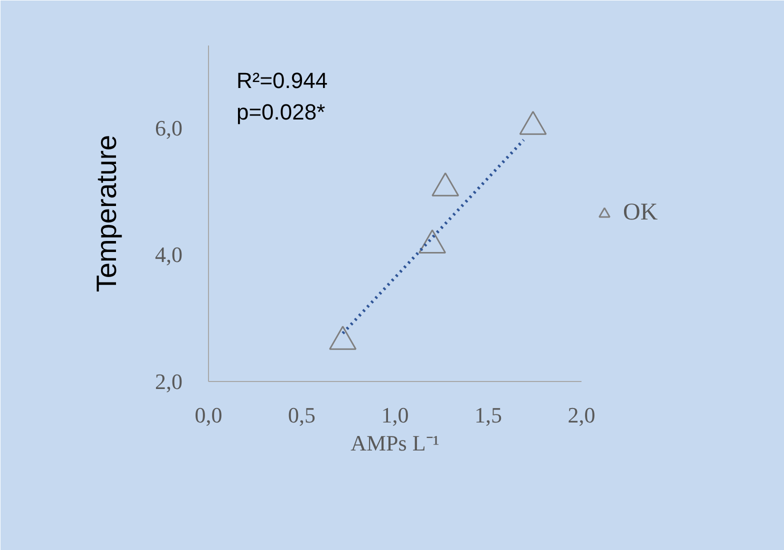  What do you see at coordinates (302, 415) in the screenshot?
I see `x-tick-label: 0,5` at bounding box center [302, 415].